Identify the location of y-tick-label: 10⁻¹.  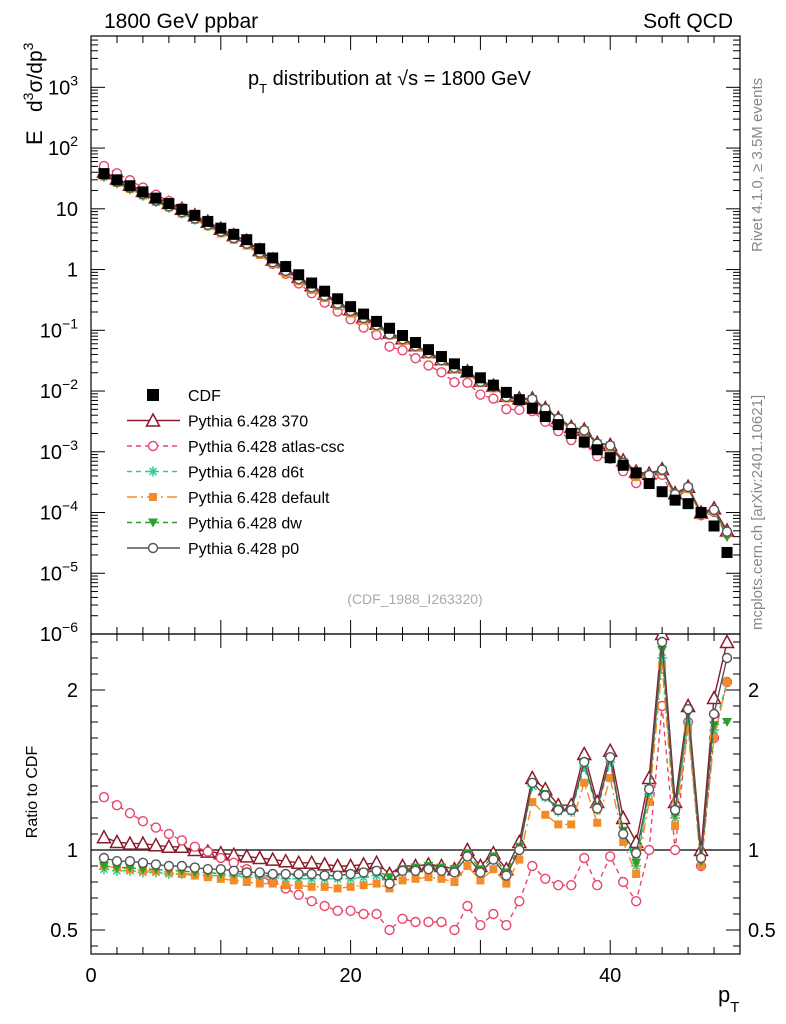
(59, 328).